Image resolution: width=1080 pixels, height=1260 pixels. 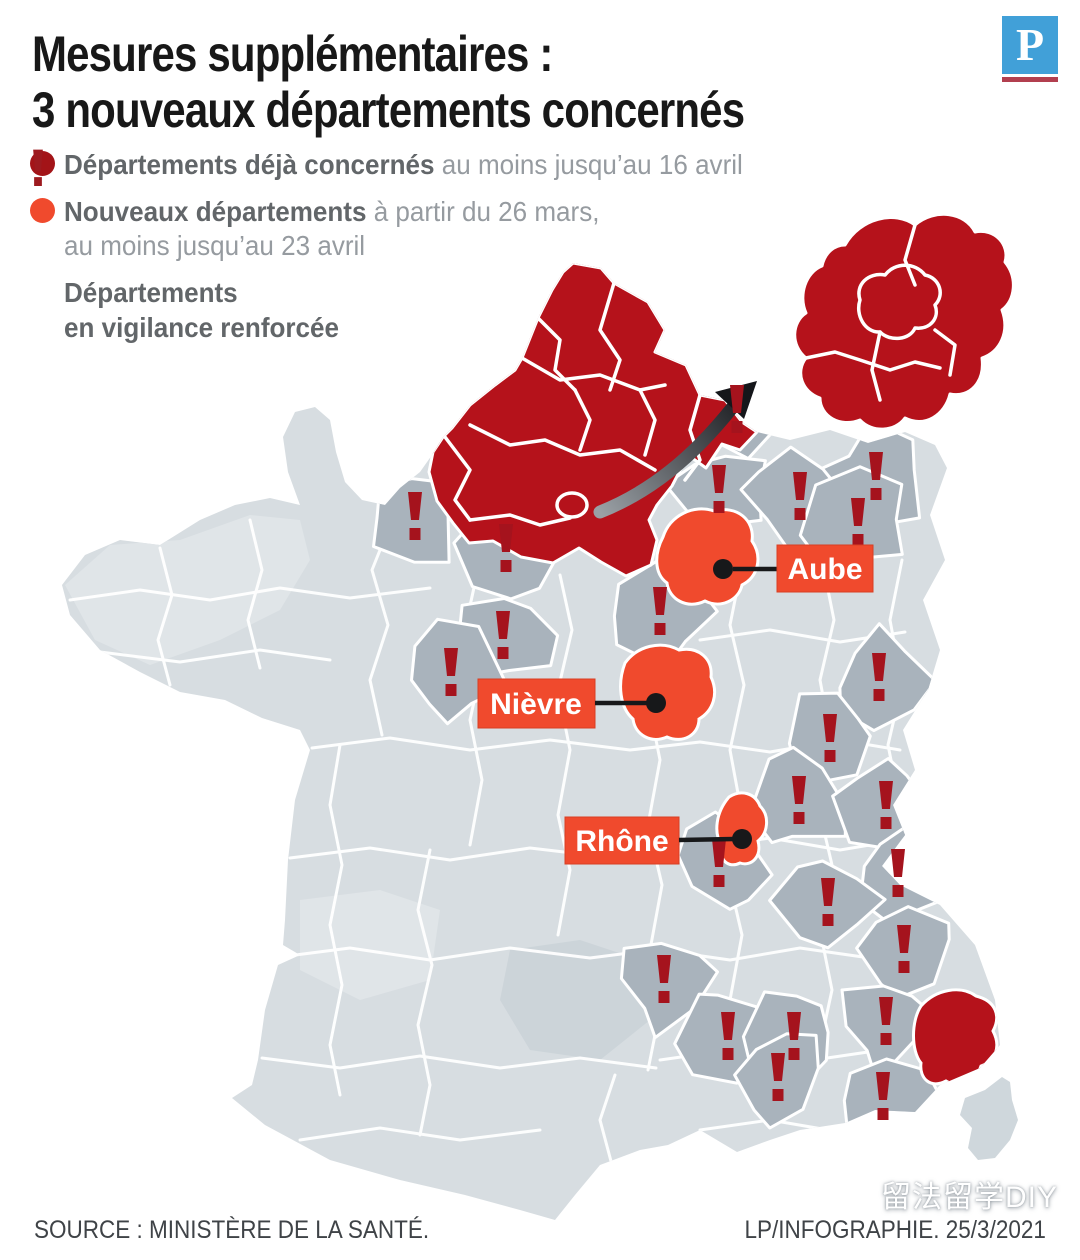 I want to click on label-aube: Aube, so click(x=793, y=568).